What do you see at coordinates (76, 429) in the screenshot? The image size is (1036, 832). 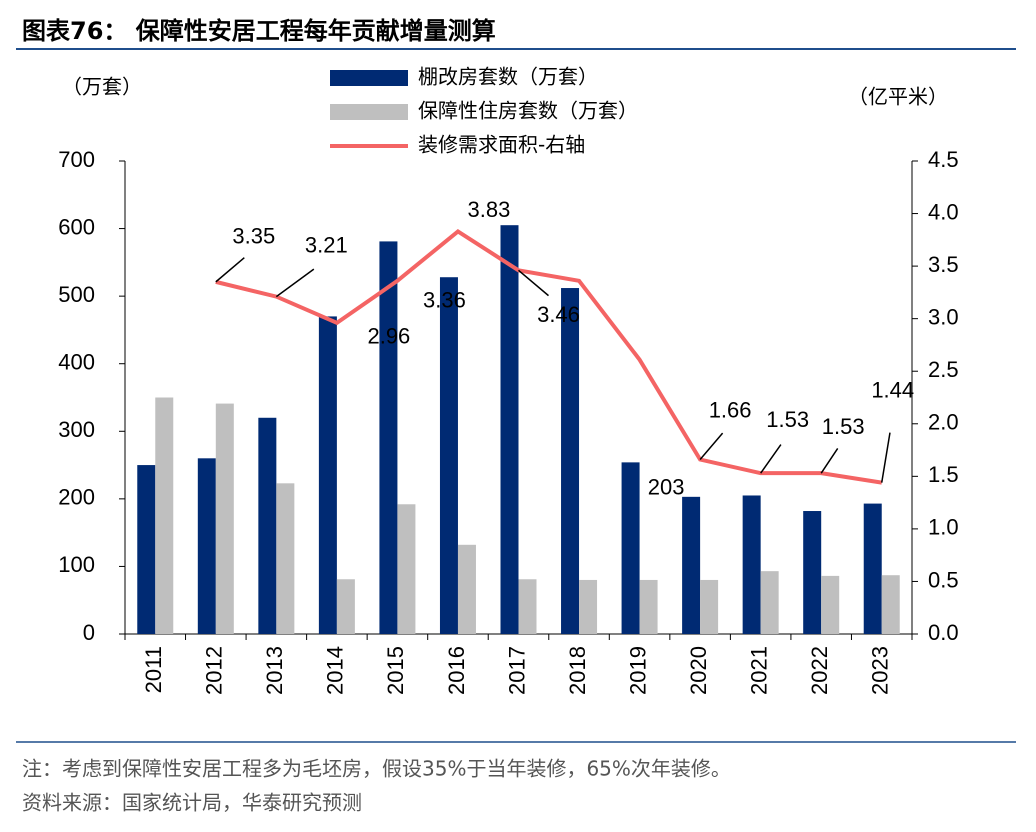 I see `y-tick-label: 300` at bounding box center [76, 429].